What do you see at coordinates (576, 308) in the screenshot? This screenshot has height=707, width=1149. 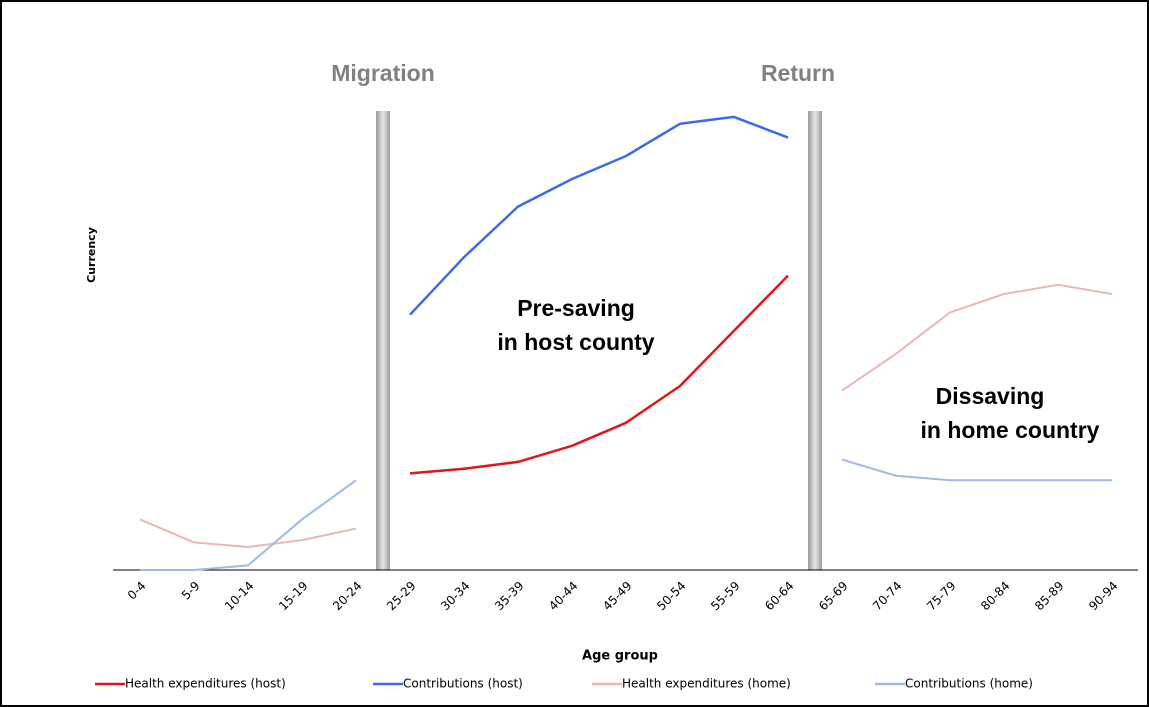 I see `annotation: Pre-saving` at bounding box center [576, 308].